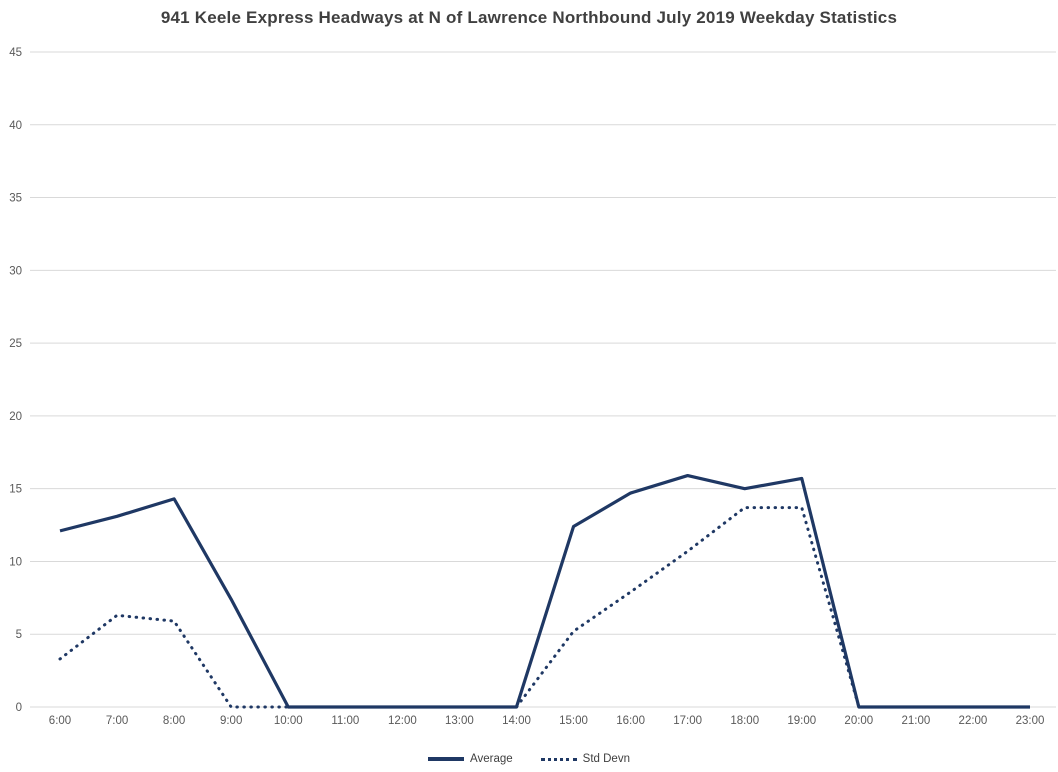  I want to click on y-tick-label: 30, so click(15, 271).